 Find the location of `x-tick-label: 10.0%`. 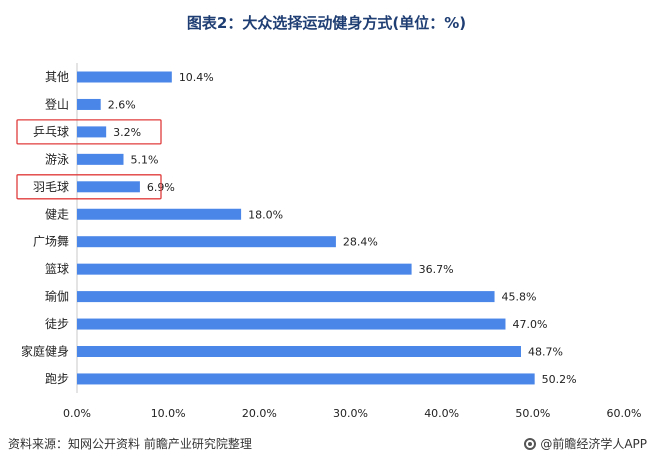

x-tick-label: 10.0% is located at coordinates (168, 413).